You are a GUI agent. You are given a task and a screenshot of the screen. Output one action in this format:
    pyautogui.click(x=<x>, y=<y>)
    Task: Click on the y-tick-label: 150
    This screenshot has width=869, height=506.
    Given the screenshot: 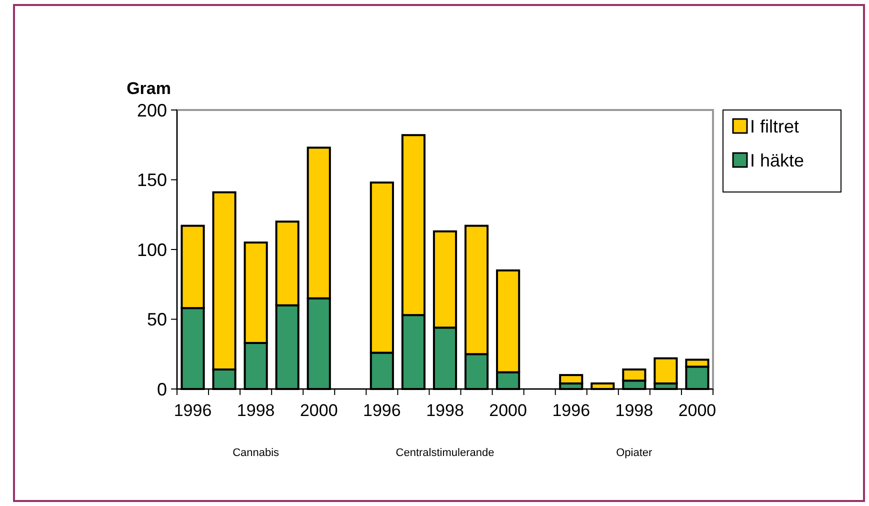 What is the action you would take?
    pyautogui.click(x=151, y=180)
    